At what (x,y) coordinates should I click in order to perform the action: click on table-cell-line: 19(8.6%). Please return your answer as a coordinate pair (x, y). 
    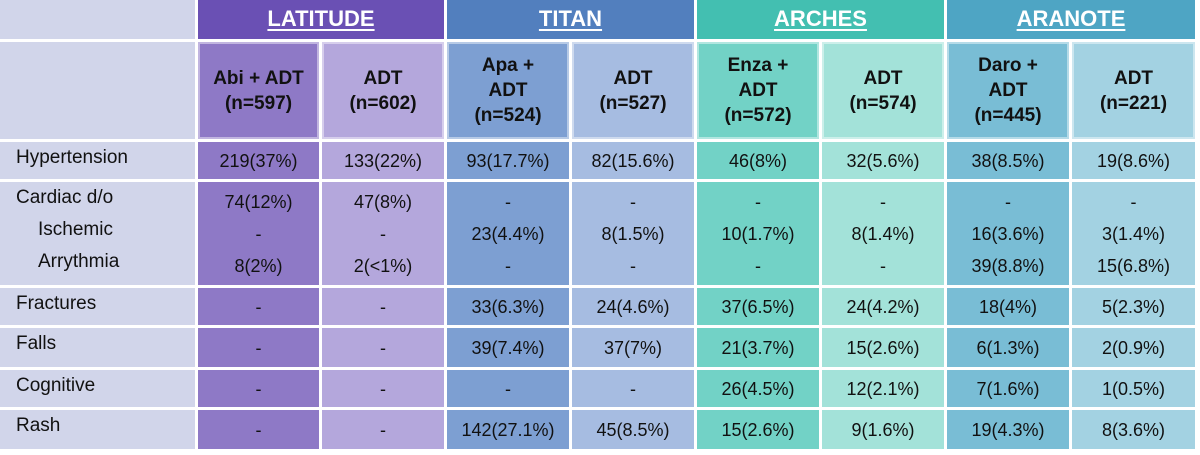
    Looking at the image, I should click on (1133, 160).